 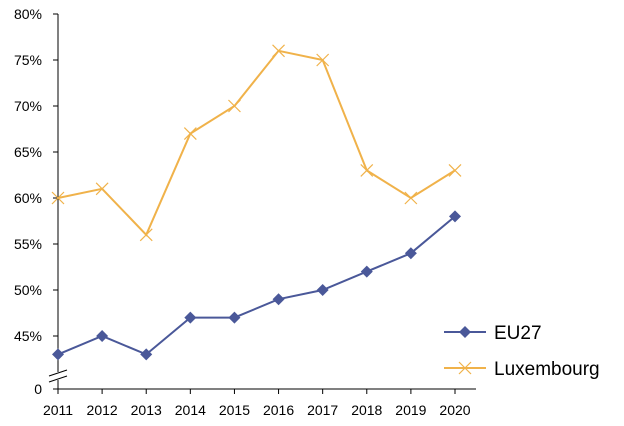 What do you see at coordinates (28, 14) in the screenshot?
I see `y-tick-label: 80%` at bounding box center [28, 14].